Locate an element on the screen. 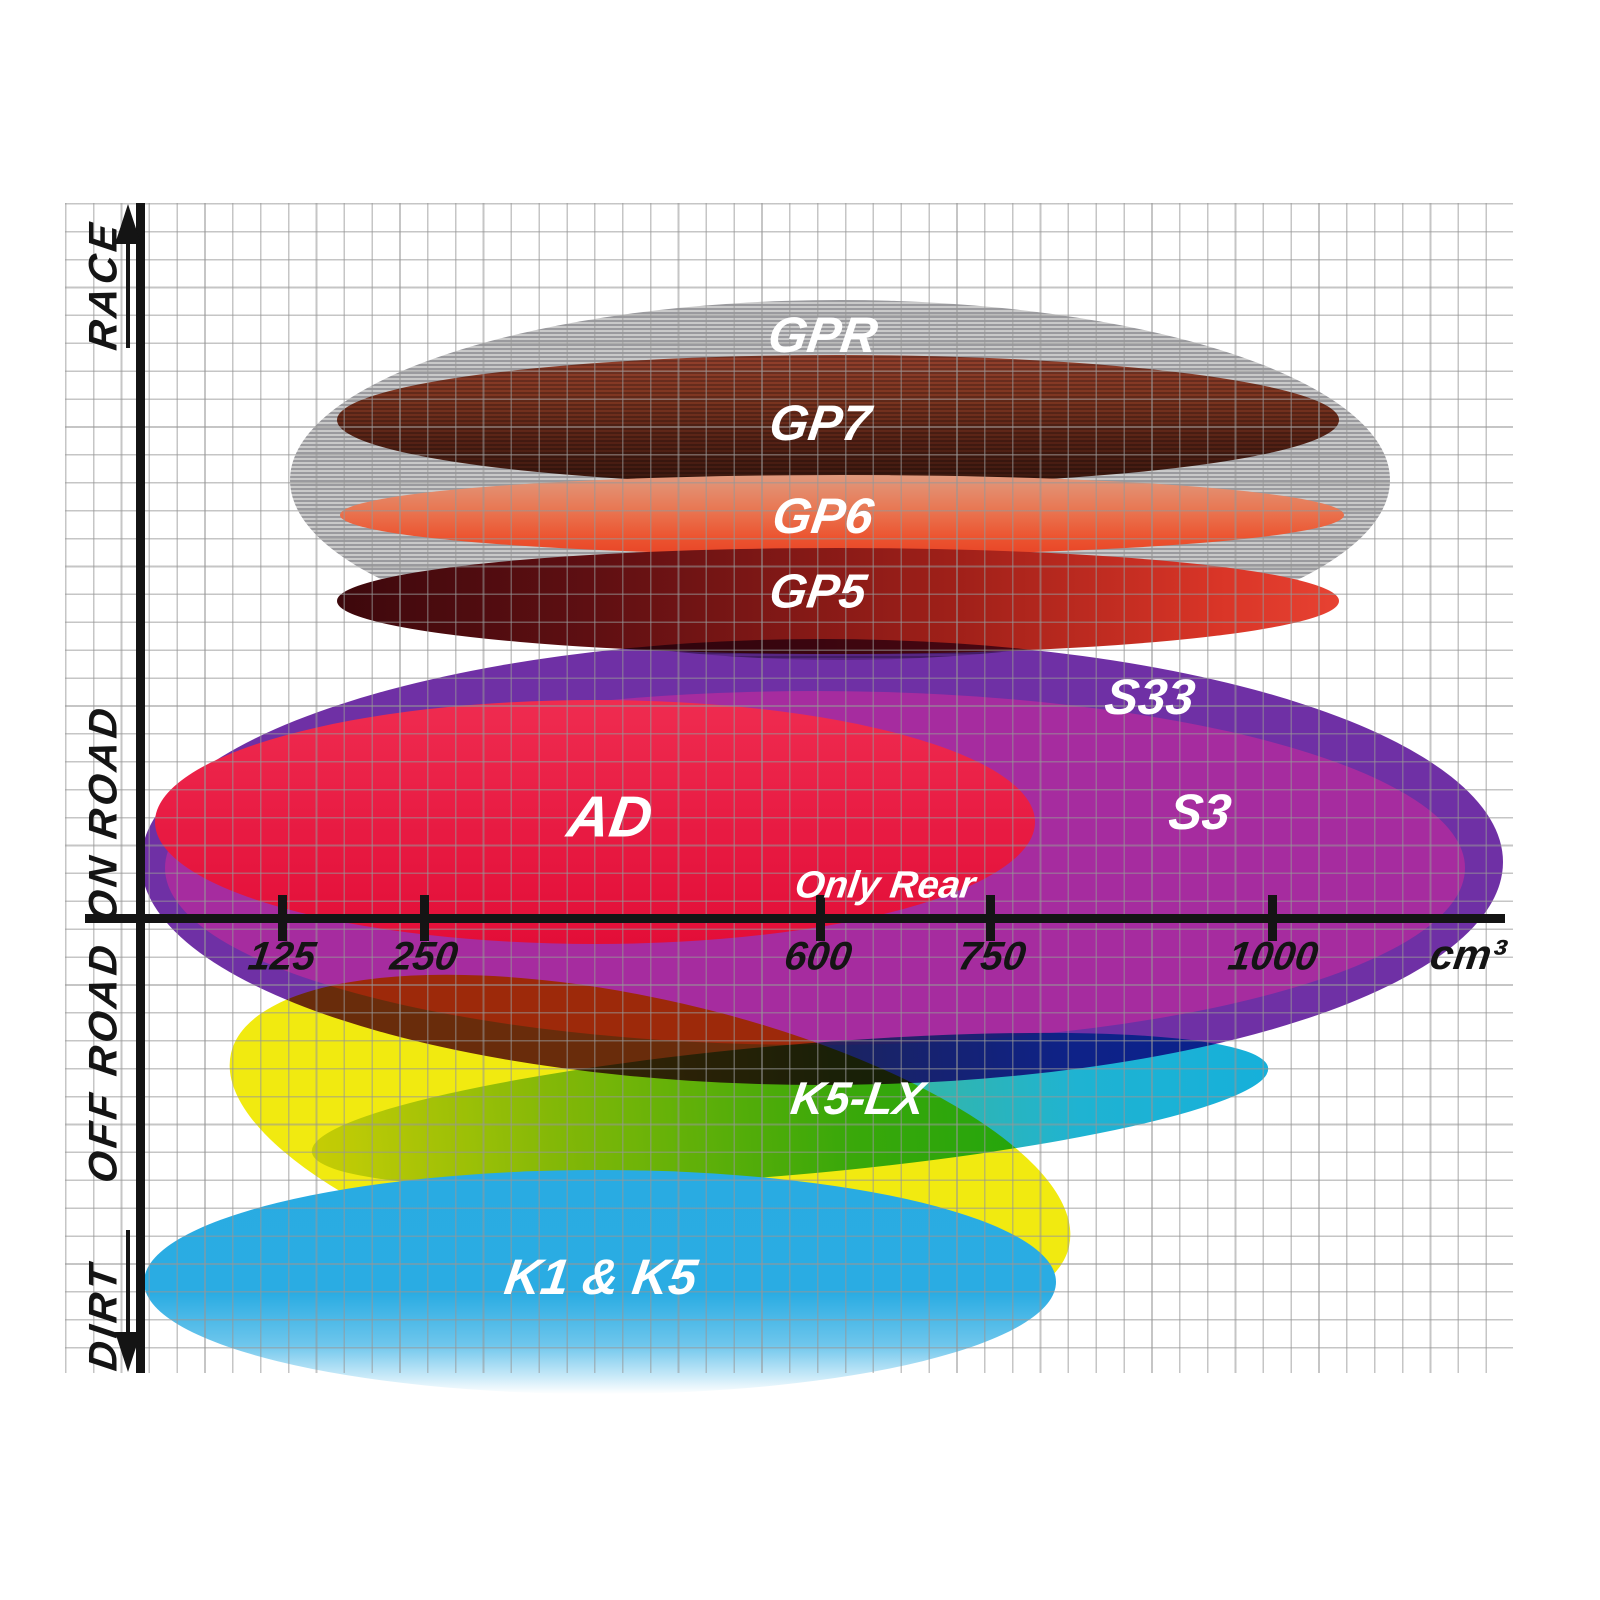  ad-label: AD is located at coordinates (610, 817).